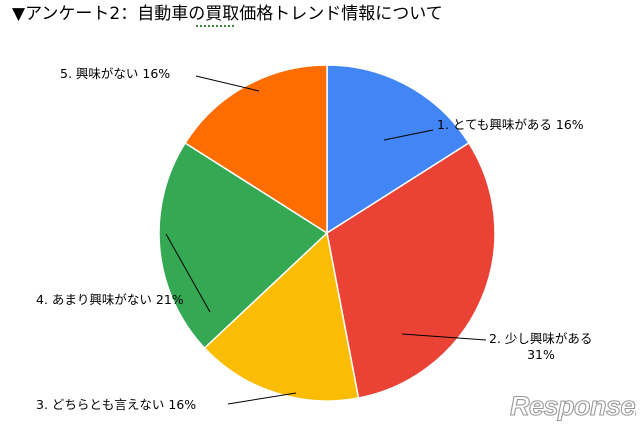  I want to click on slice-label-1: 1. とても興味がある 16%, so click(510, 124).